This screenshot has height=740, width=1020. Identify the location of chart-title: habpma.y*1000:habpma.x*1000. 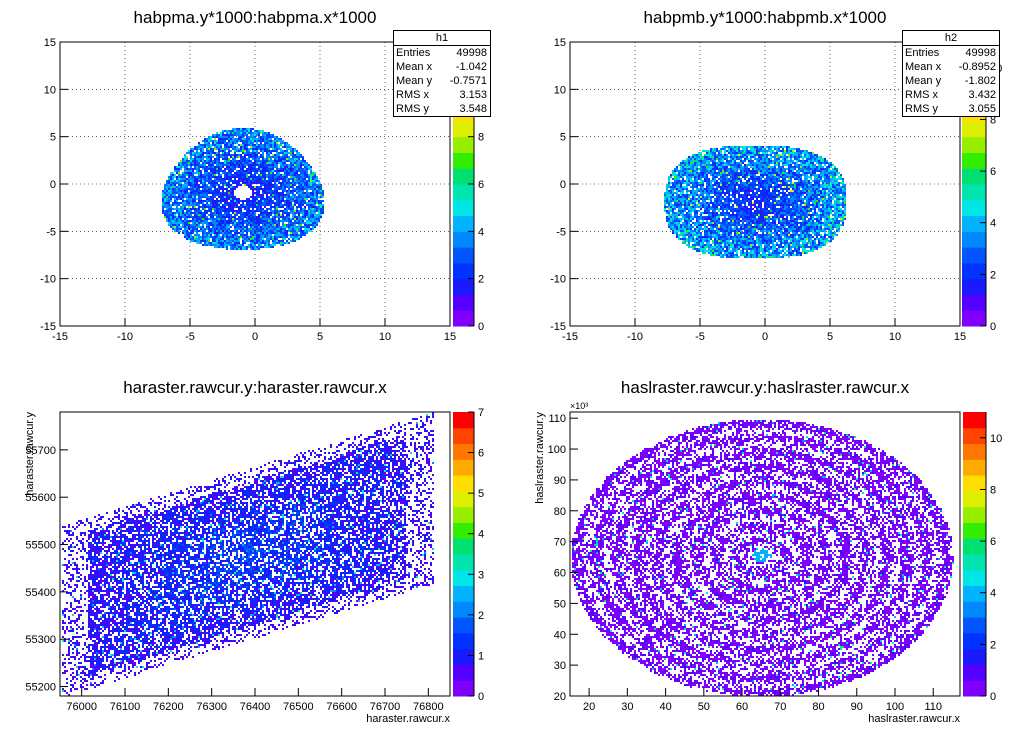
(255, 18).